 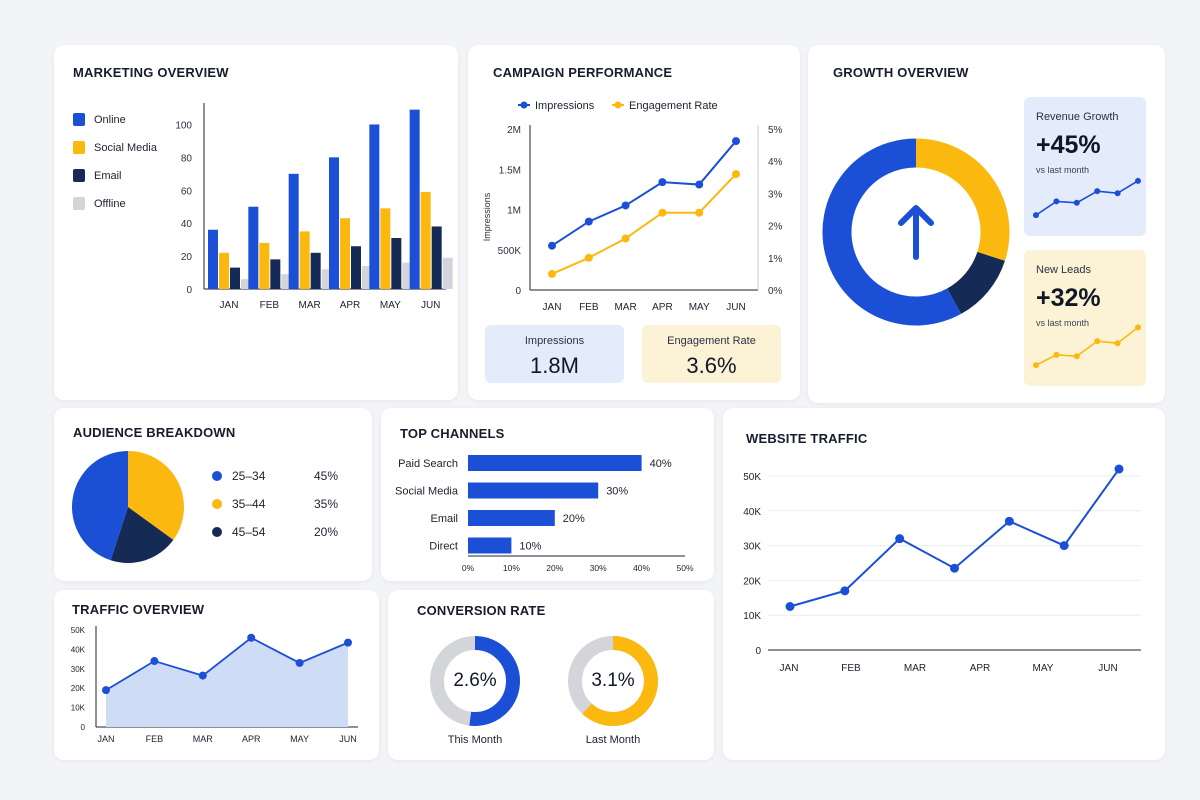 What do you see at coordinates (487, 216) in the screenshot?
I see `y-axis-label: Impressions` at bounding box center [487, 216].